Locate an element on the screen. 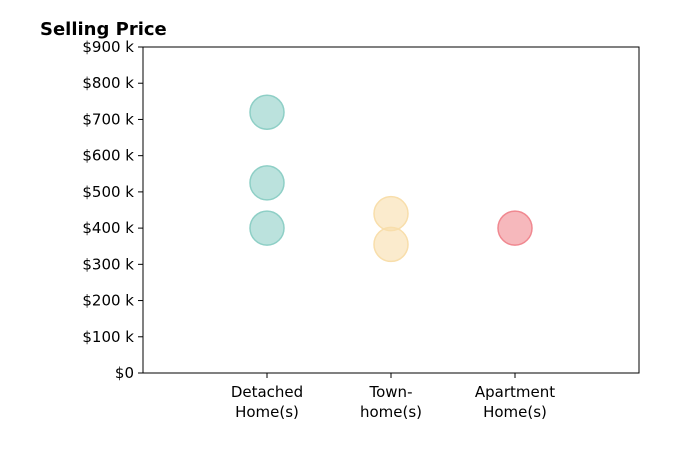  y-tick-label: $600 k is located at coordinates (108, 156).